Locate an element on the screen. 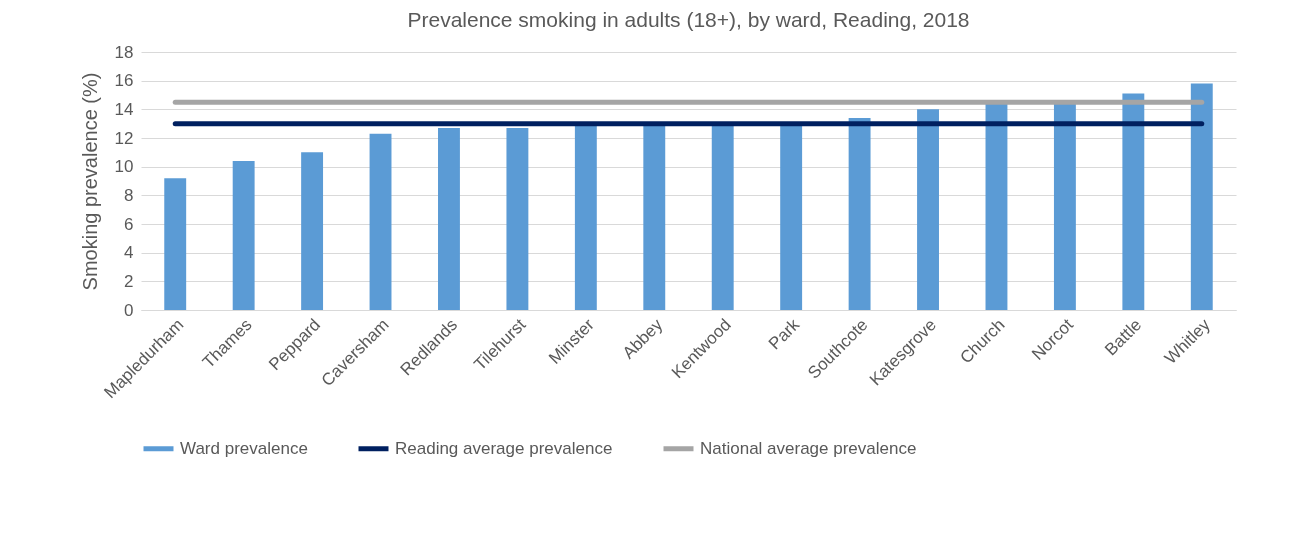  y-tick-label: 6 is located at coordinates (129, 224).